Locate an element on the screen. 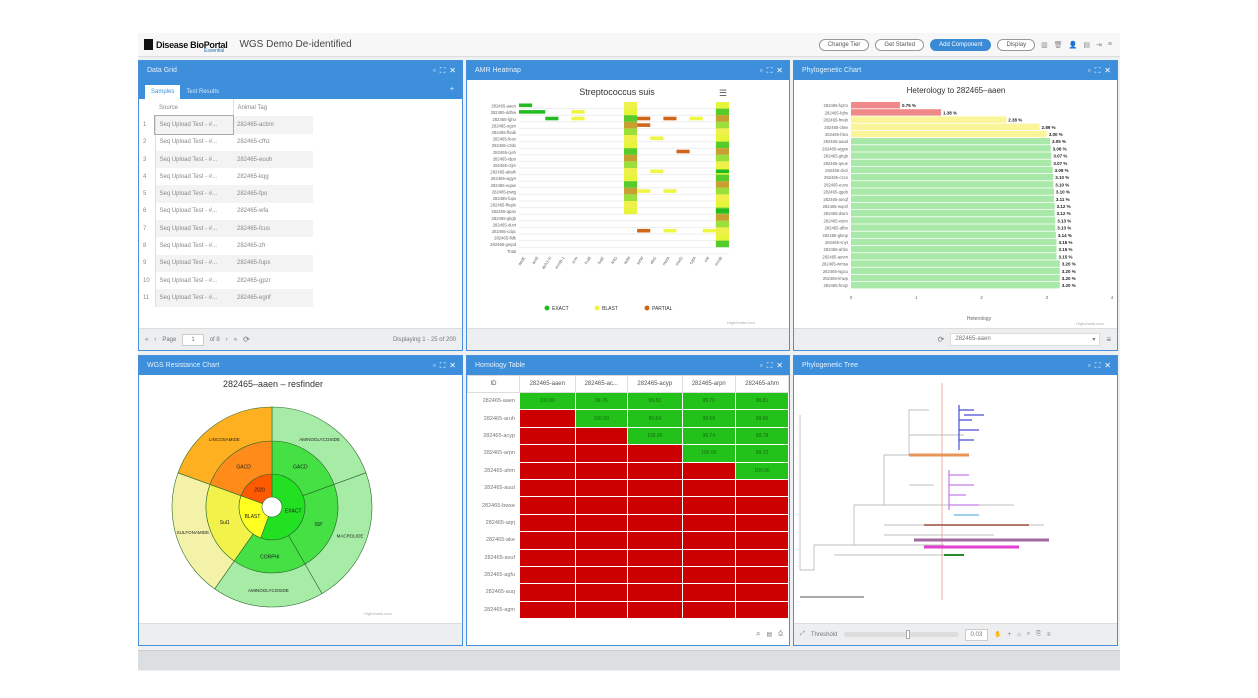 This screenshot has width=1258, height=698. legend-label: EXACT is located at coordinates (560, 309).